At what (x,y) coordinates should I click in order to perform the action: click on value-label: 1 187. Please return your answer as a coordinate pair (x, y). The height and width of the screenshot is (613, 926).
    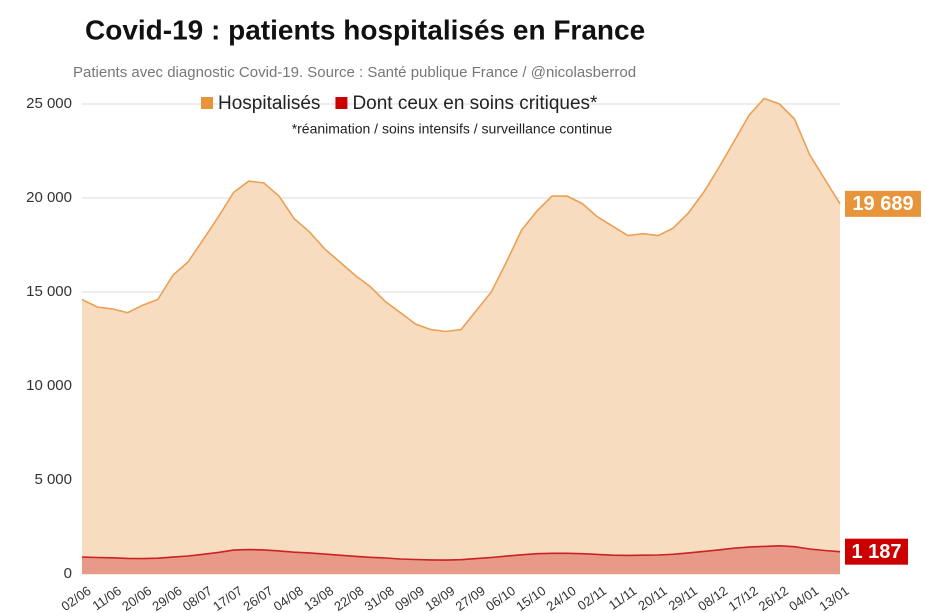
    Looking at the image, I should click on (876, 552).